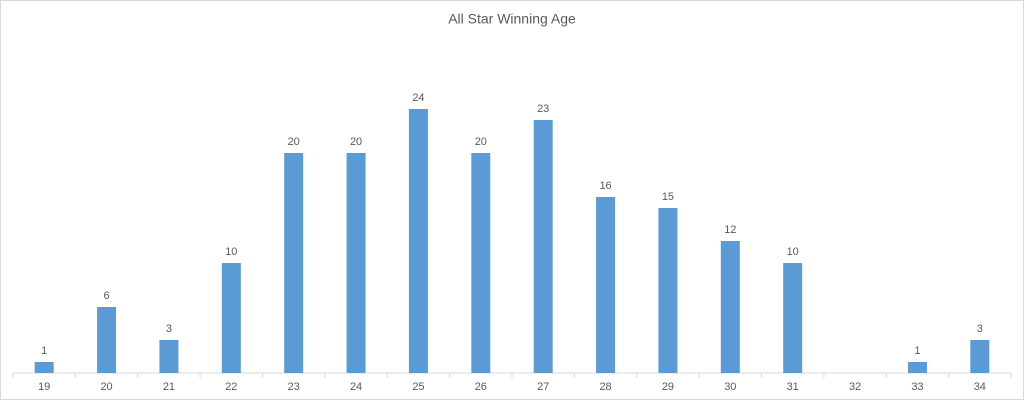 This screenshot has height=400, width=1024. I want to click on x-tick-label: 32, so click(855, 387).